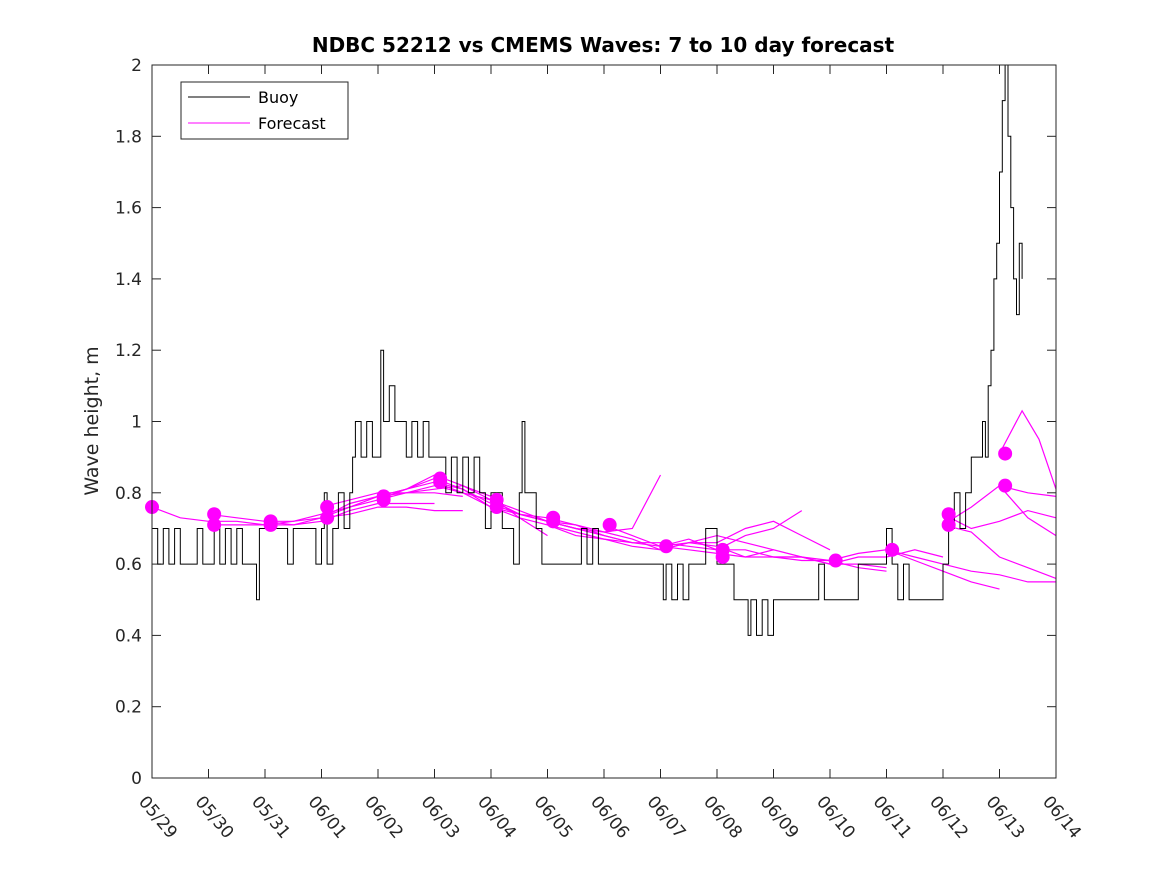 This screenshot has height=875, width=1167. Describe the element at coordinates (128, 137) in the screenshot. I see `y-tick-label: 1.8` at that location.